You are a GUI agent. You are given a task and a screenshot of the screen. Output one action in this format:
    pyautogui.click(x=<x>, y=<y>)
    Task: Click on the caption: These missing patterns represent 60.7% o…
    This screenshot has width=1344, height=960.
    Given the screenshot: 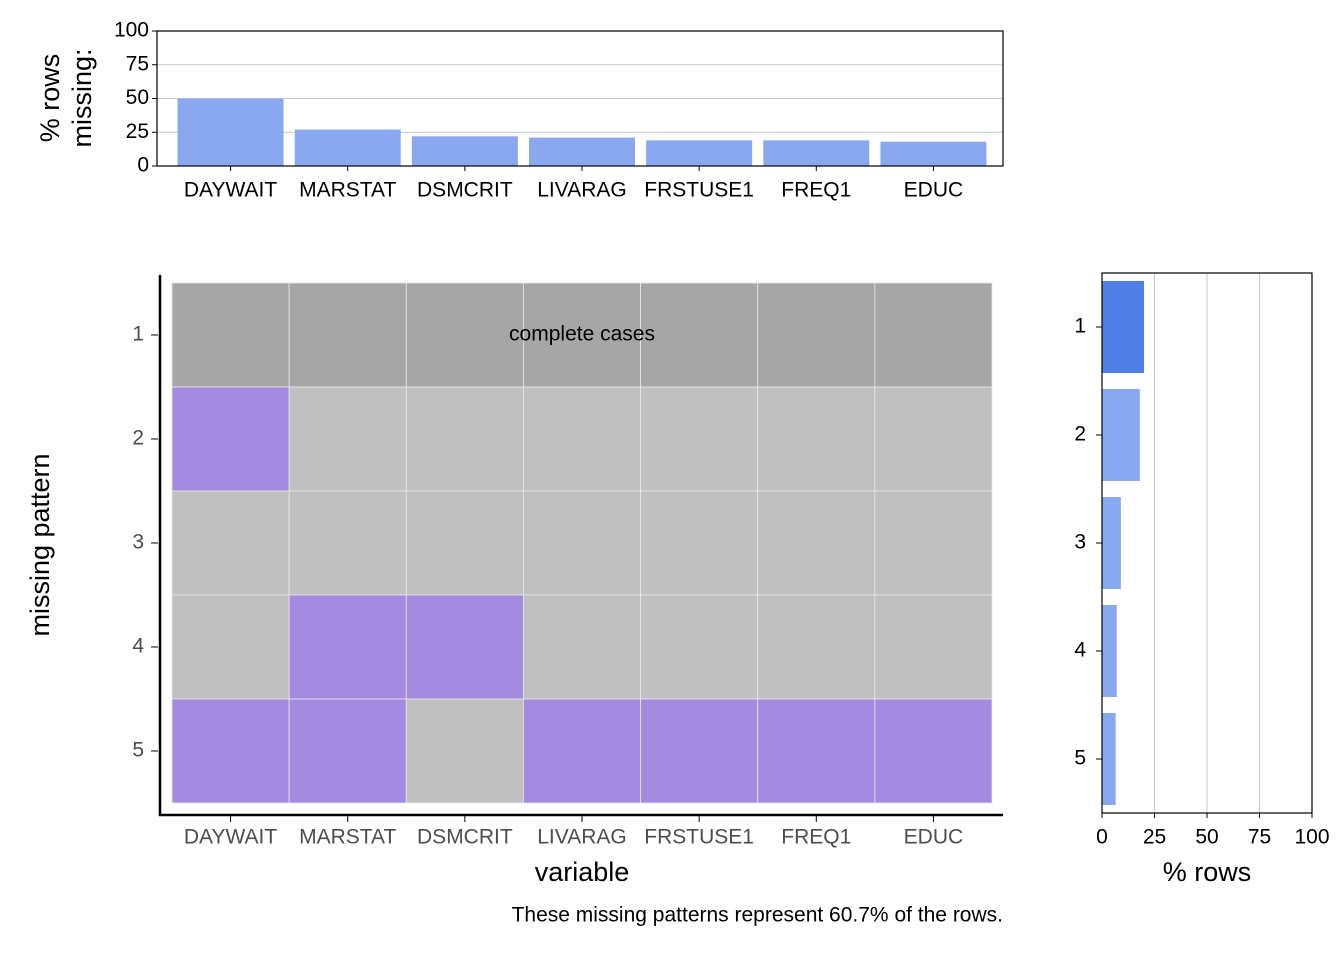 What is the action you would take?
    pyautogui.click(x=757, y=915)
    